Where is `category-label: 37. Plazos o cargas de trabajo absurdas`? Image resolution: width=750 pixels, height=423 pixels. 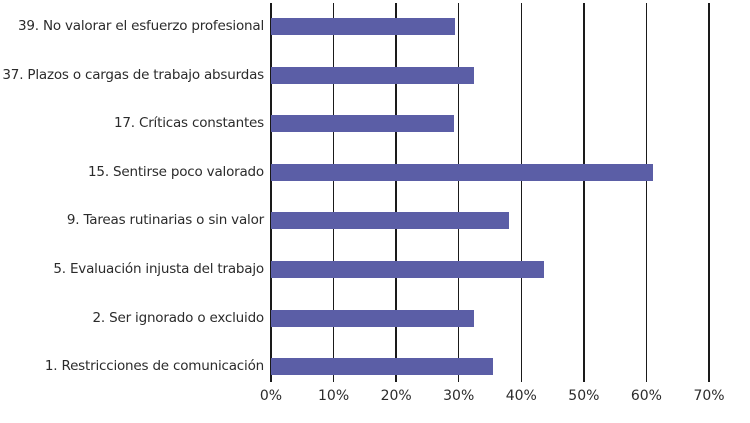 category-label: 37. Plazos o cargas de trabajo absurdas is located at coordinates (133, 74).